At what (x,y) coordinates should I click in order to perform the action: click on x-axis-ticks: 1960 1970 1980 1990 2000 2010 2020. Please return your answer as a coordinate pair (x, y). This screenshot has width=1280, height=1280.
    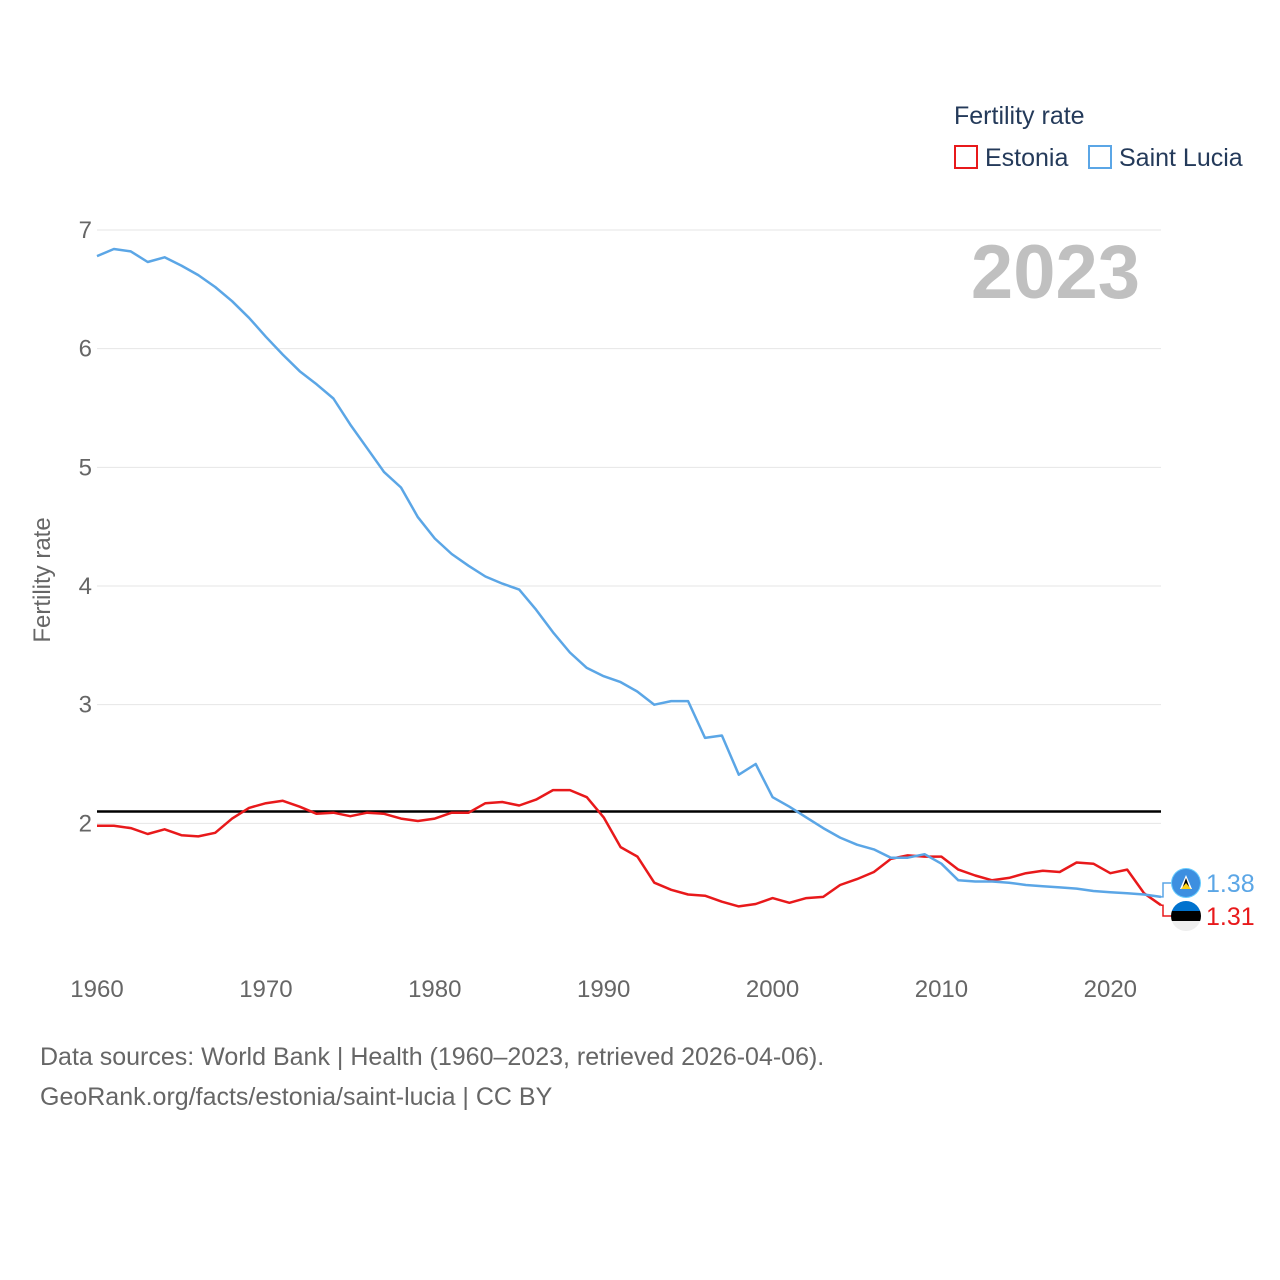
    Looking at the image, I should click on (603, 989).